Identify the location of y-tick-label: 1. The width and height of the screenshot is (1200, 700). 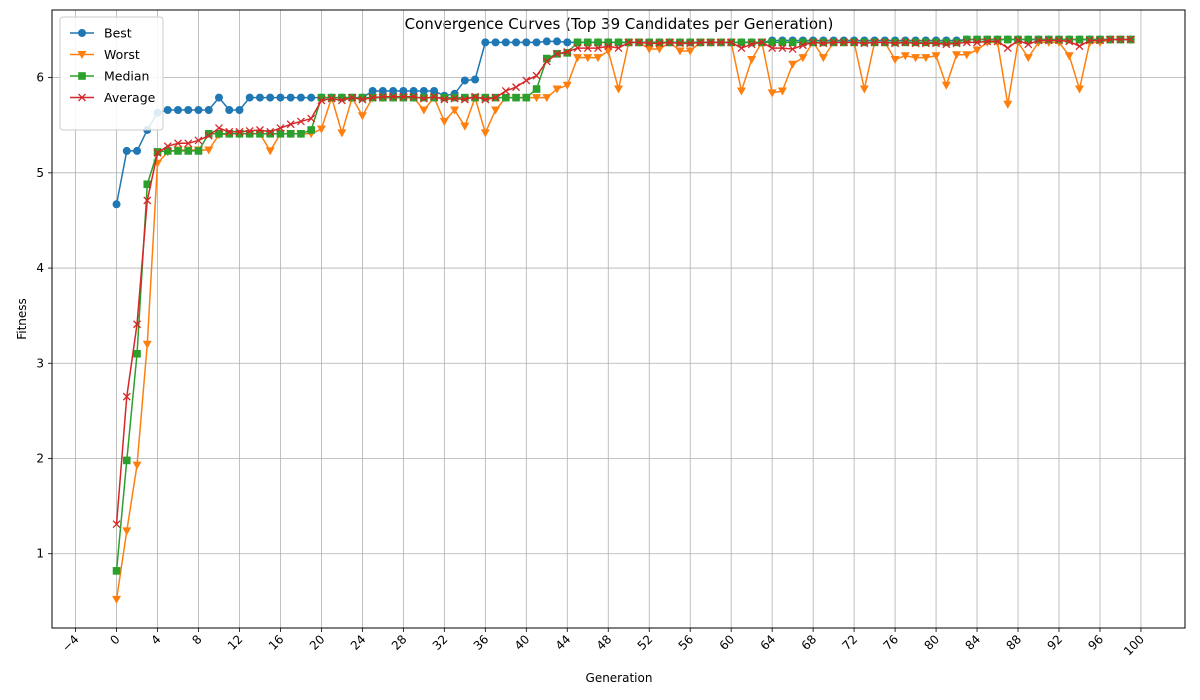
(40, 554).